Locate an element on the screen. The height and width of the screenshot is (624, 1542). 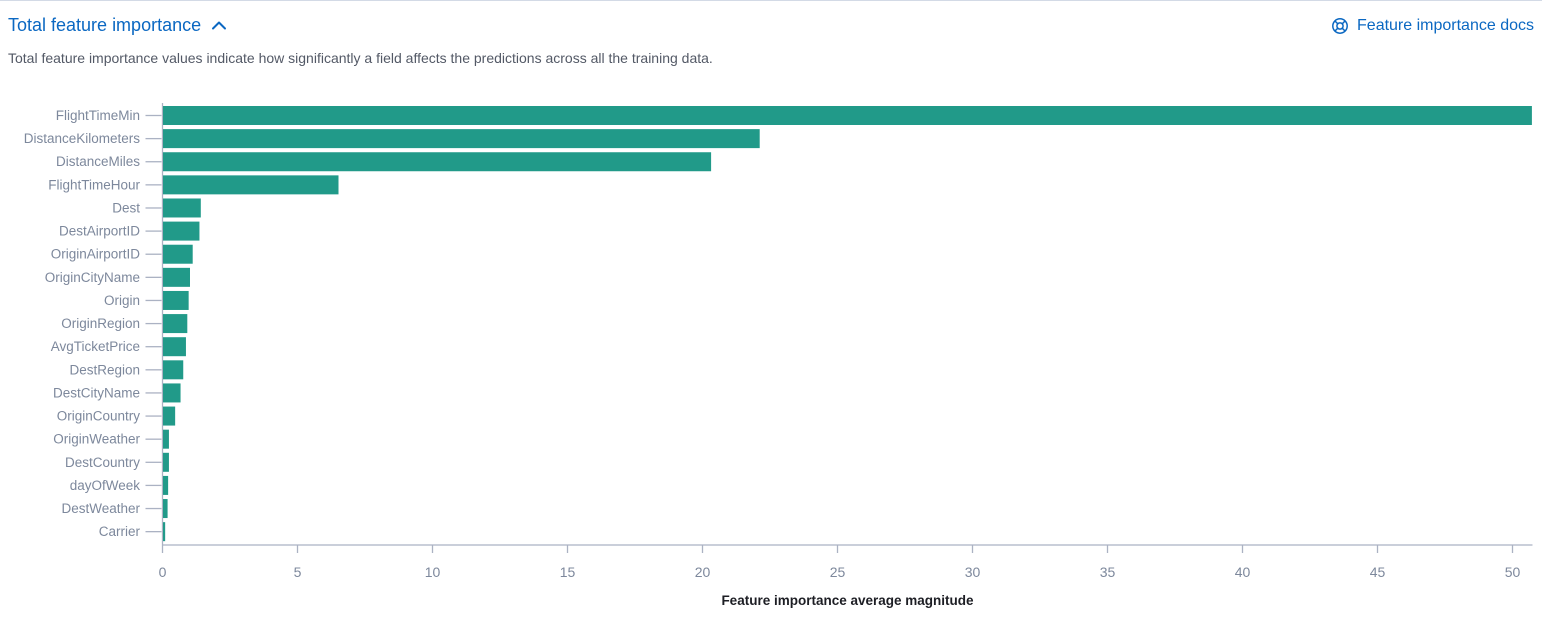
category-label: Dest is located at coordinates (126, 207).